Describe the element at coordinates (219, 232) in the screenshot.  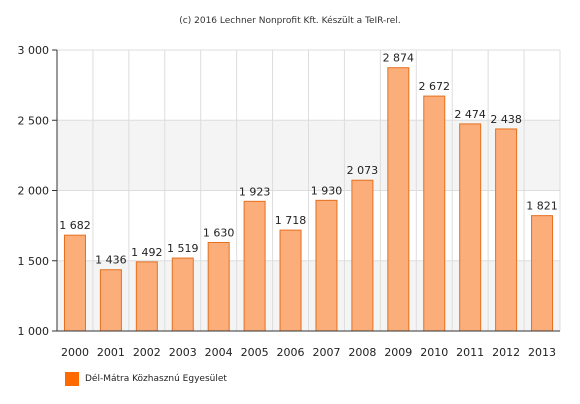
I see `data-label: 1 630` at that location.